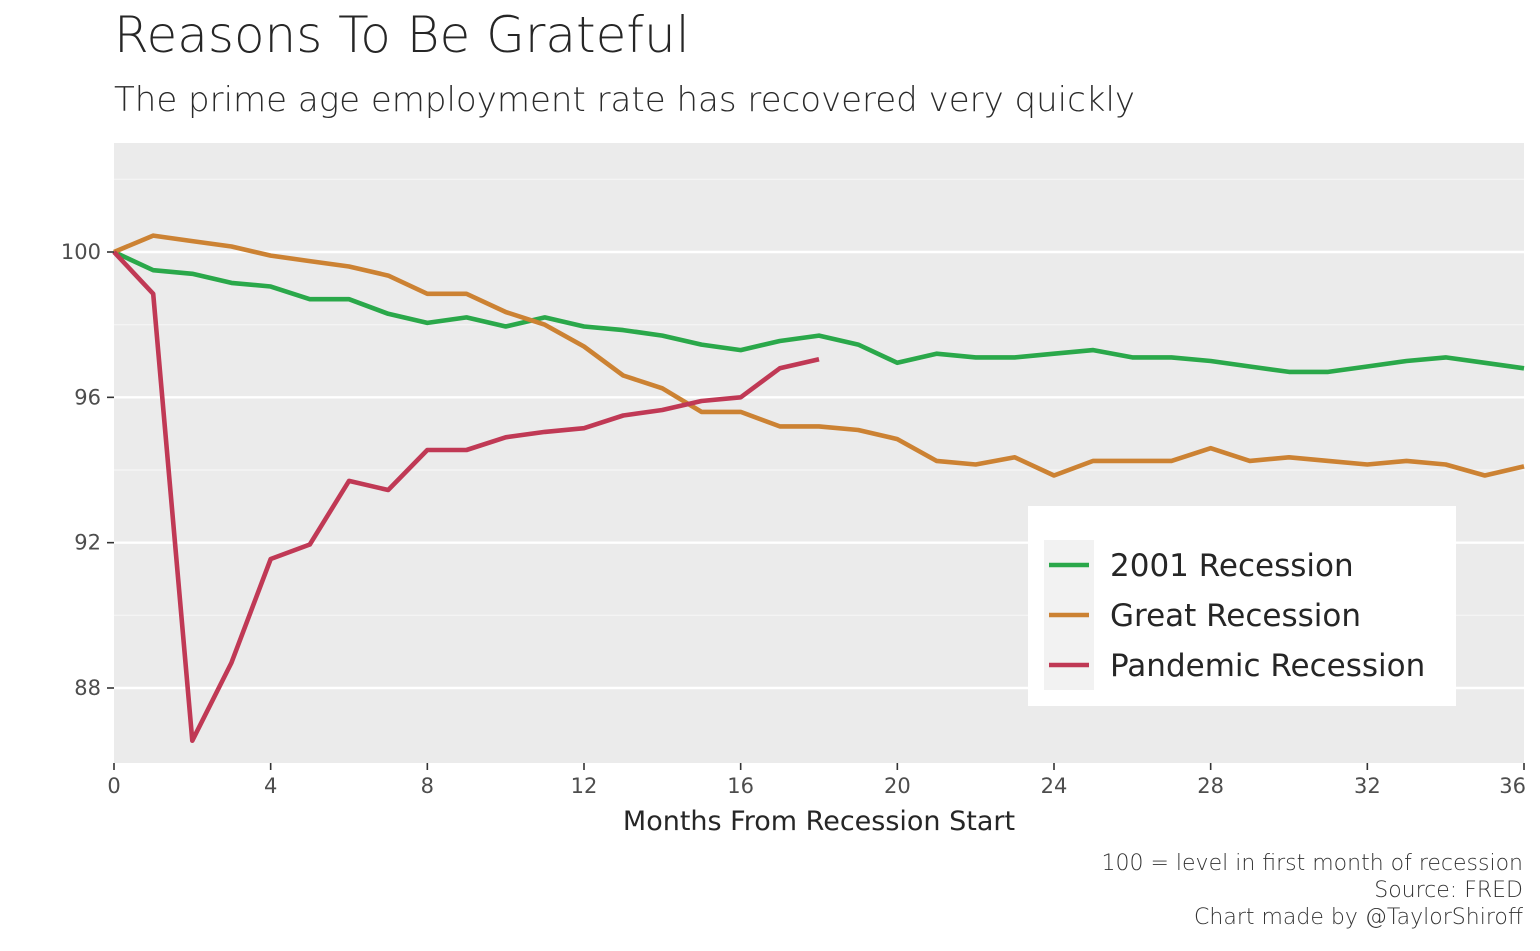 This screenshot has height=951, width=1540. What do you see at coordinates (87, 688) in the screenshot?
I see `y-tick-label: 88` at bounding box center [87, 688].